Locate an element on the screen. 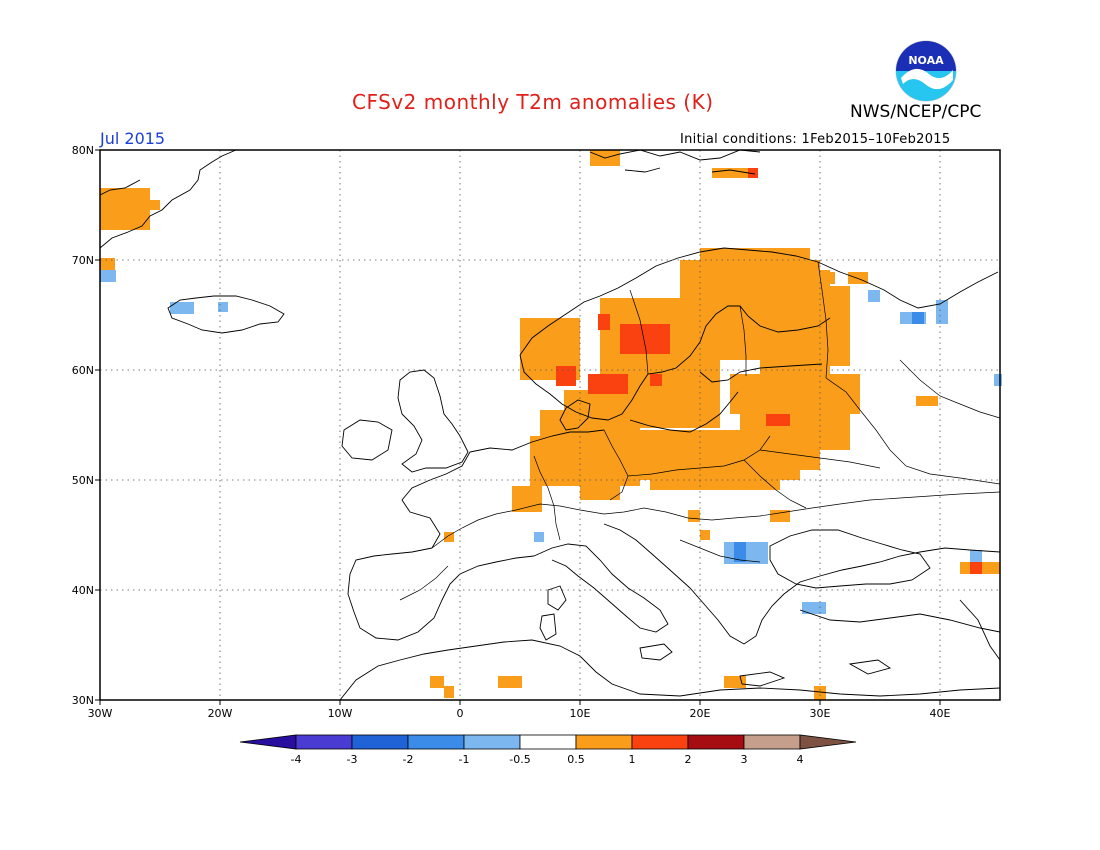  lat-label: 40N is located at coordinates (83, 590).